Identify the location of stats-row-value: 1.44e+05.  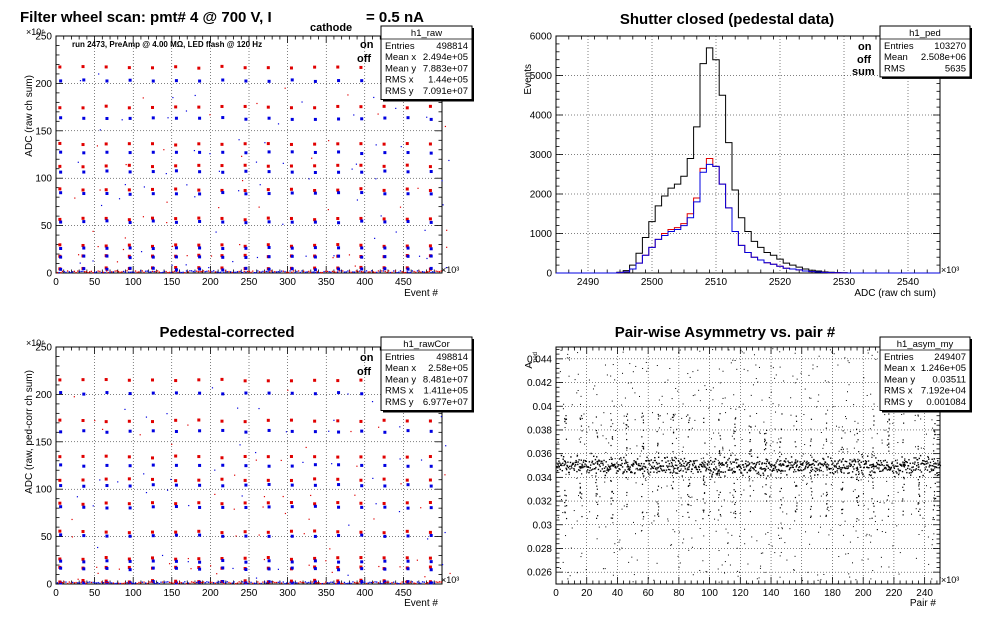
(448, 80).